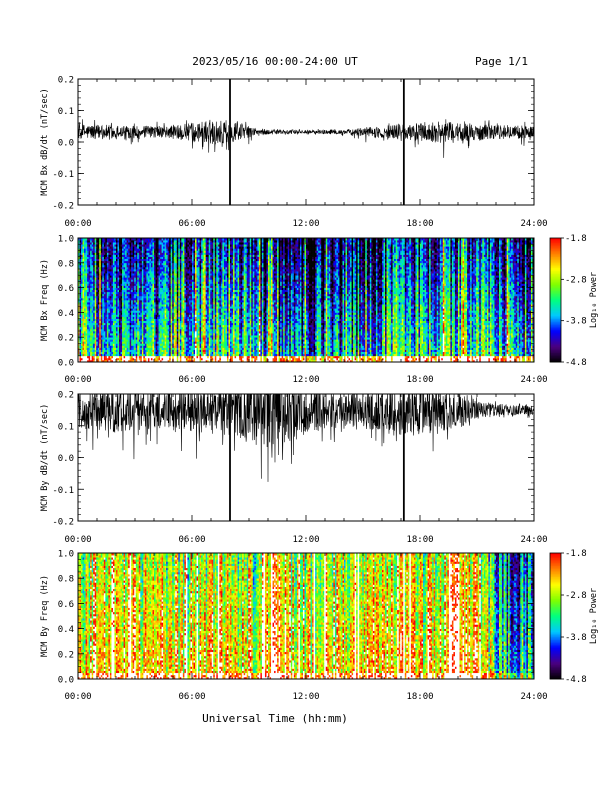 The image size is (612, 792). I want to click on page-label: Page 1/1, so click(501, 61).